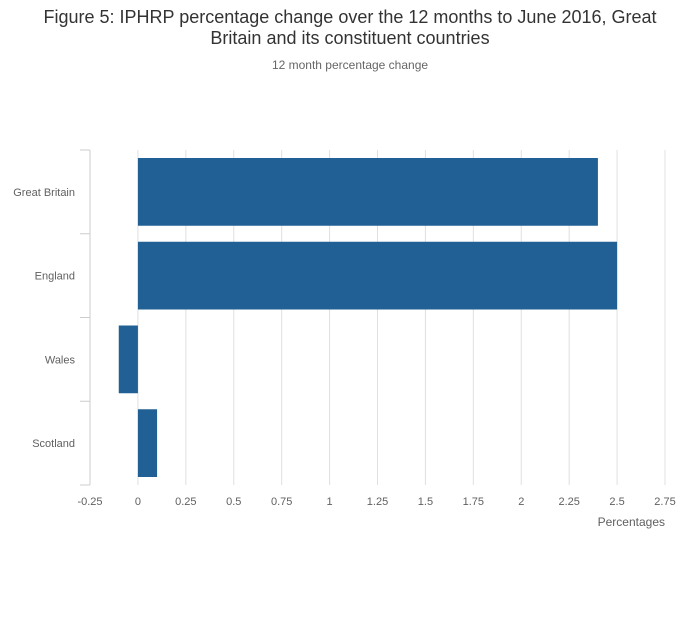  Describe the element at coordinates (44, 193) in the screenshot. I see `category-label: Great Britain` at that location.